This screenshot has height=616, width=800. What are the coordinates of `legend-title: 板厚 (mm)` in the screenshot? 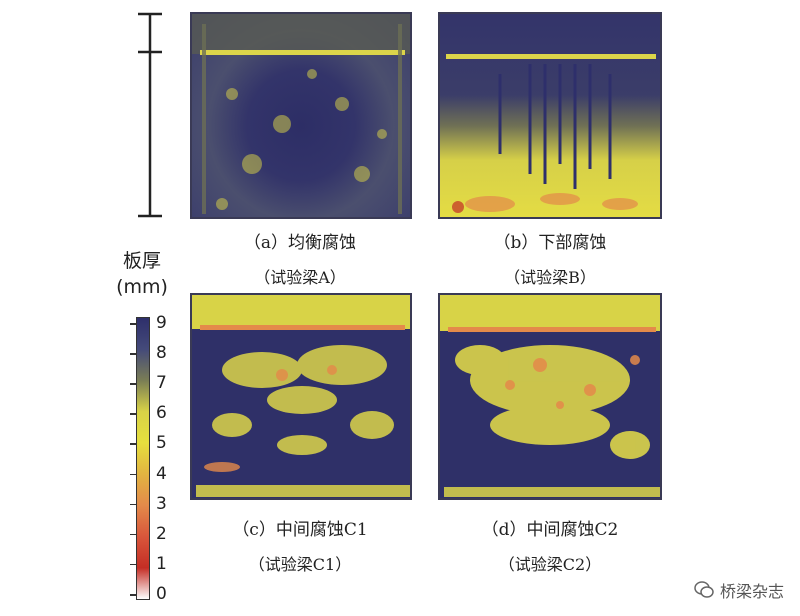 It's located at (142, 274).